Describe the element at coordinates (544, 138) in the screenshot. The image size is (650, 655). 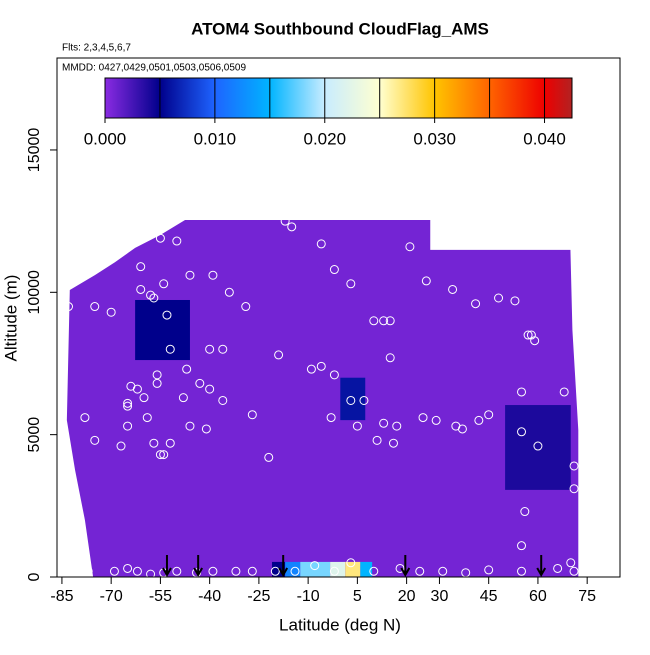
I see `colorbar-tick-label: 0.040` at that location.